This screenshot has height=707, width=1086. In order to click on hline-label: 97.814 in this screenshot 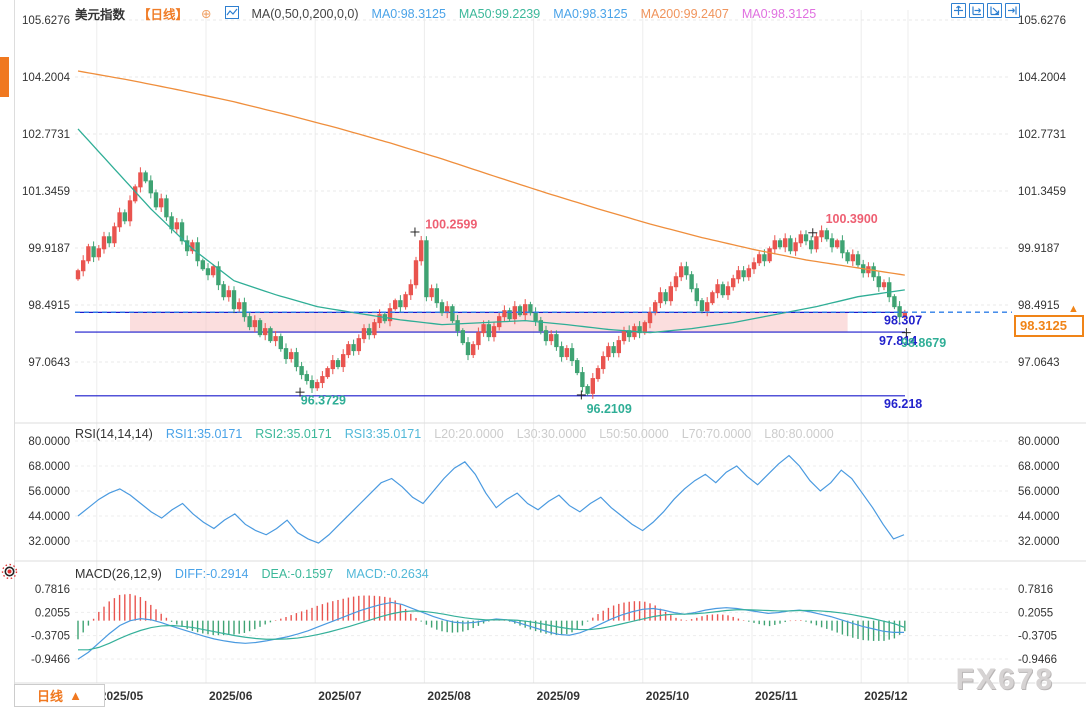, I will do `click(898, 341)`.